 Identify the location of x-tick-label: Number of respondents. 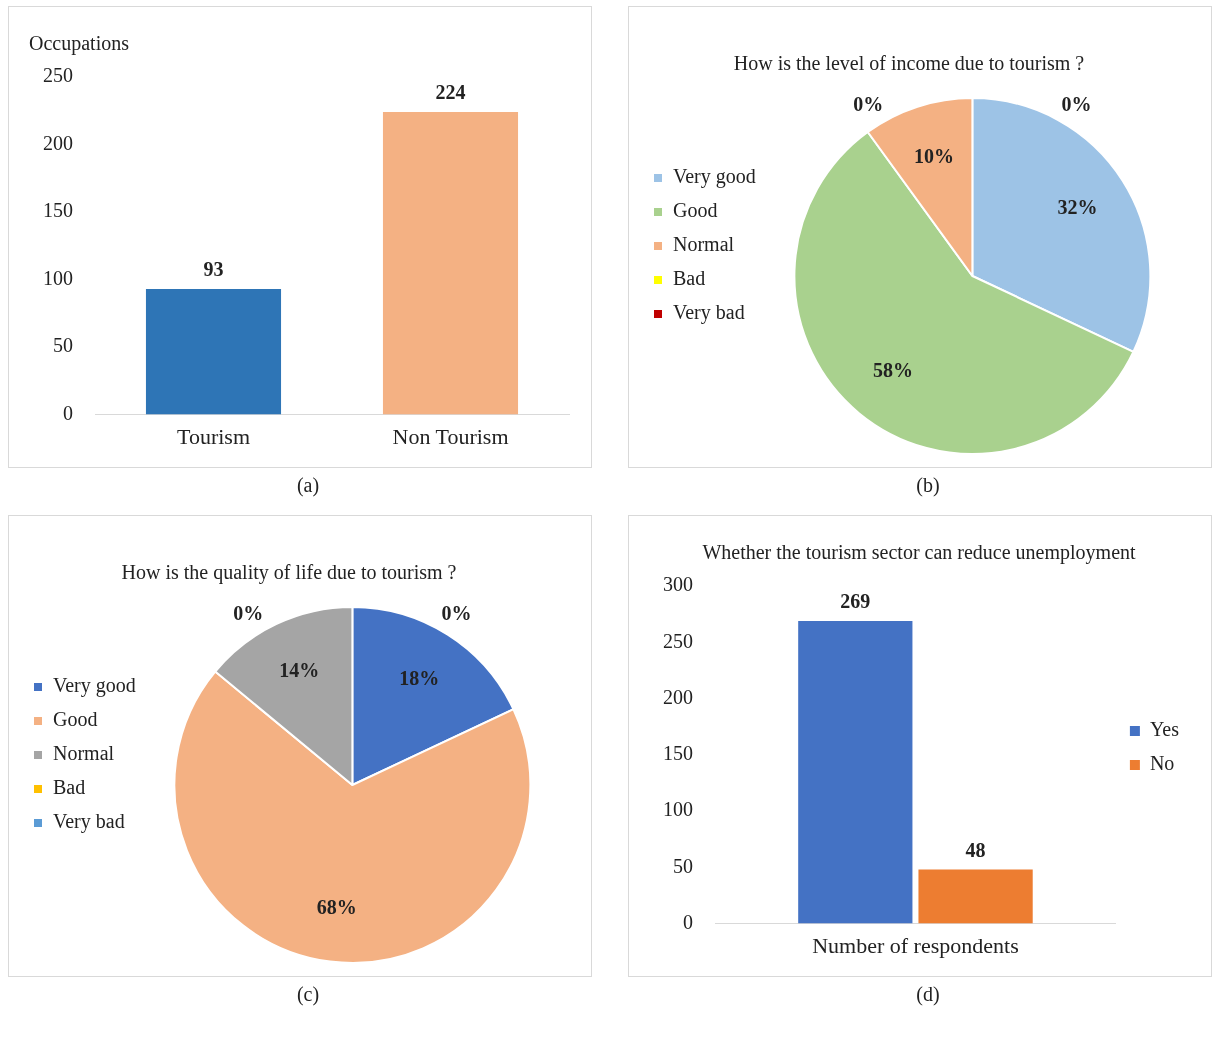
(915, 945).